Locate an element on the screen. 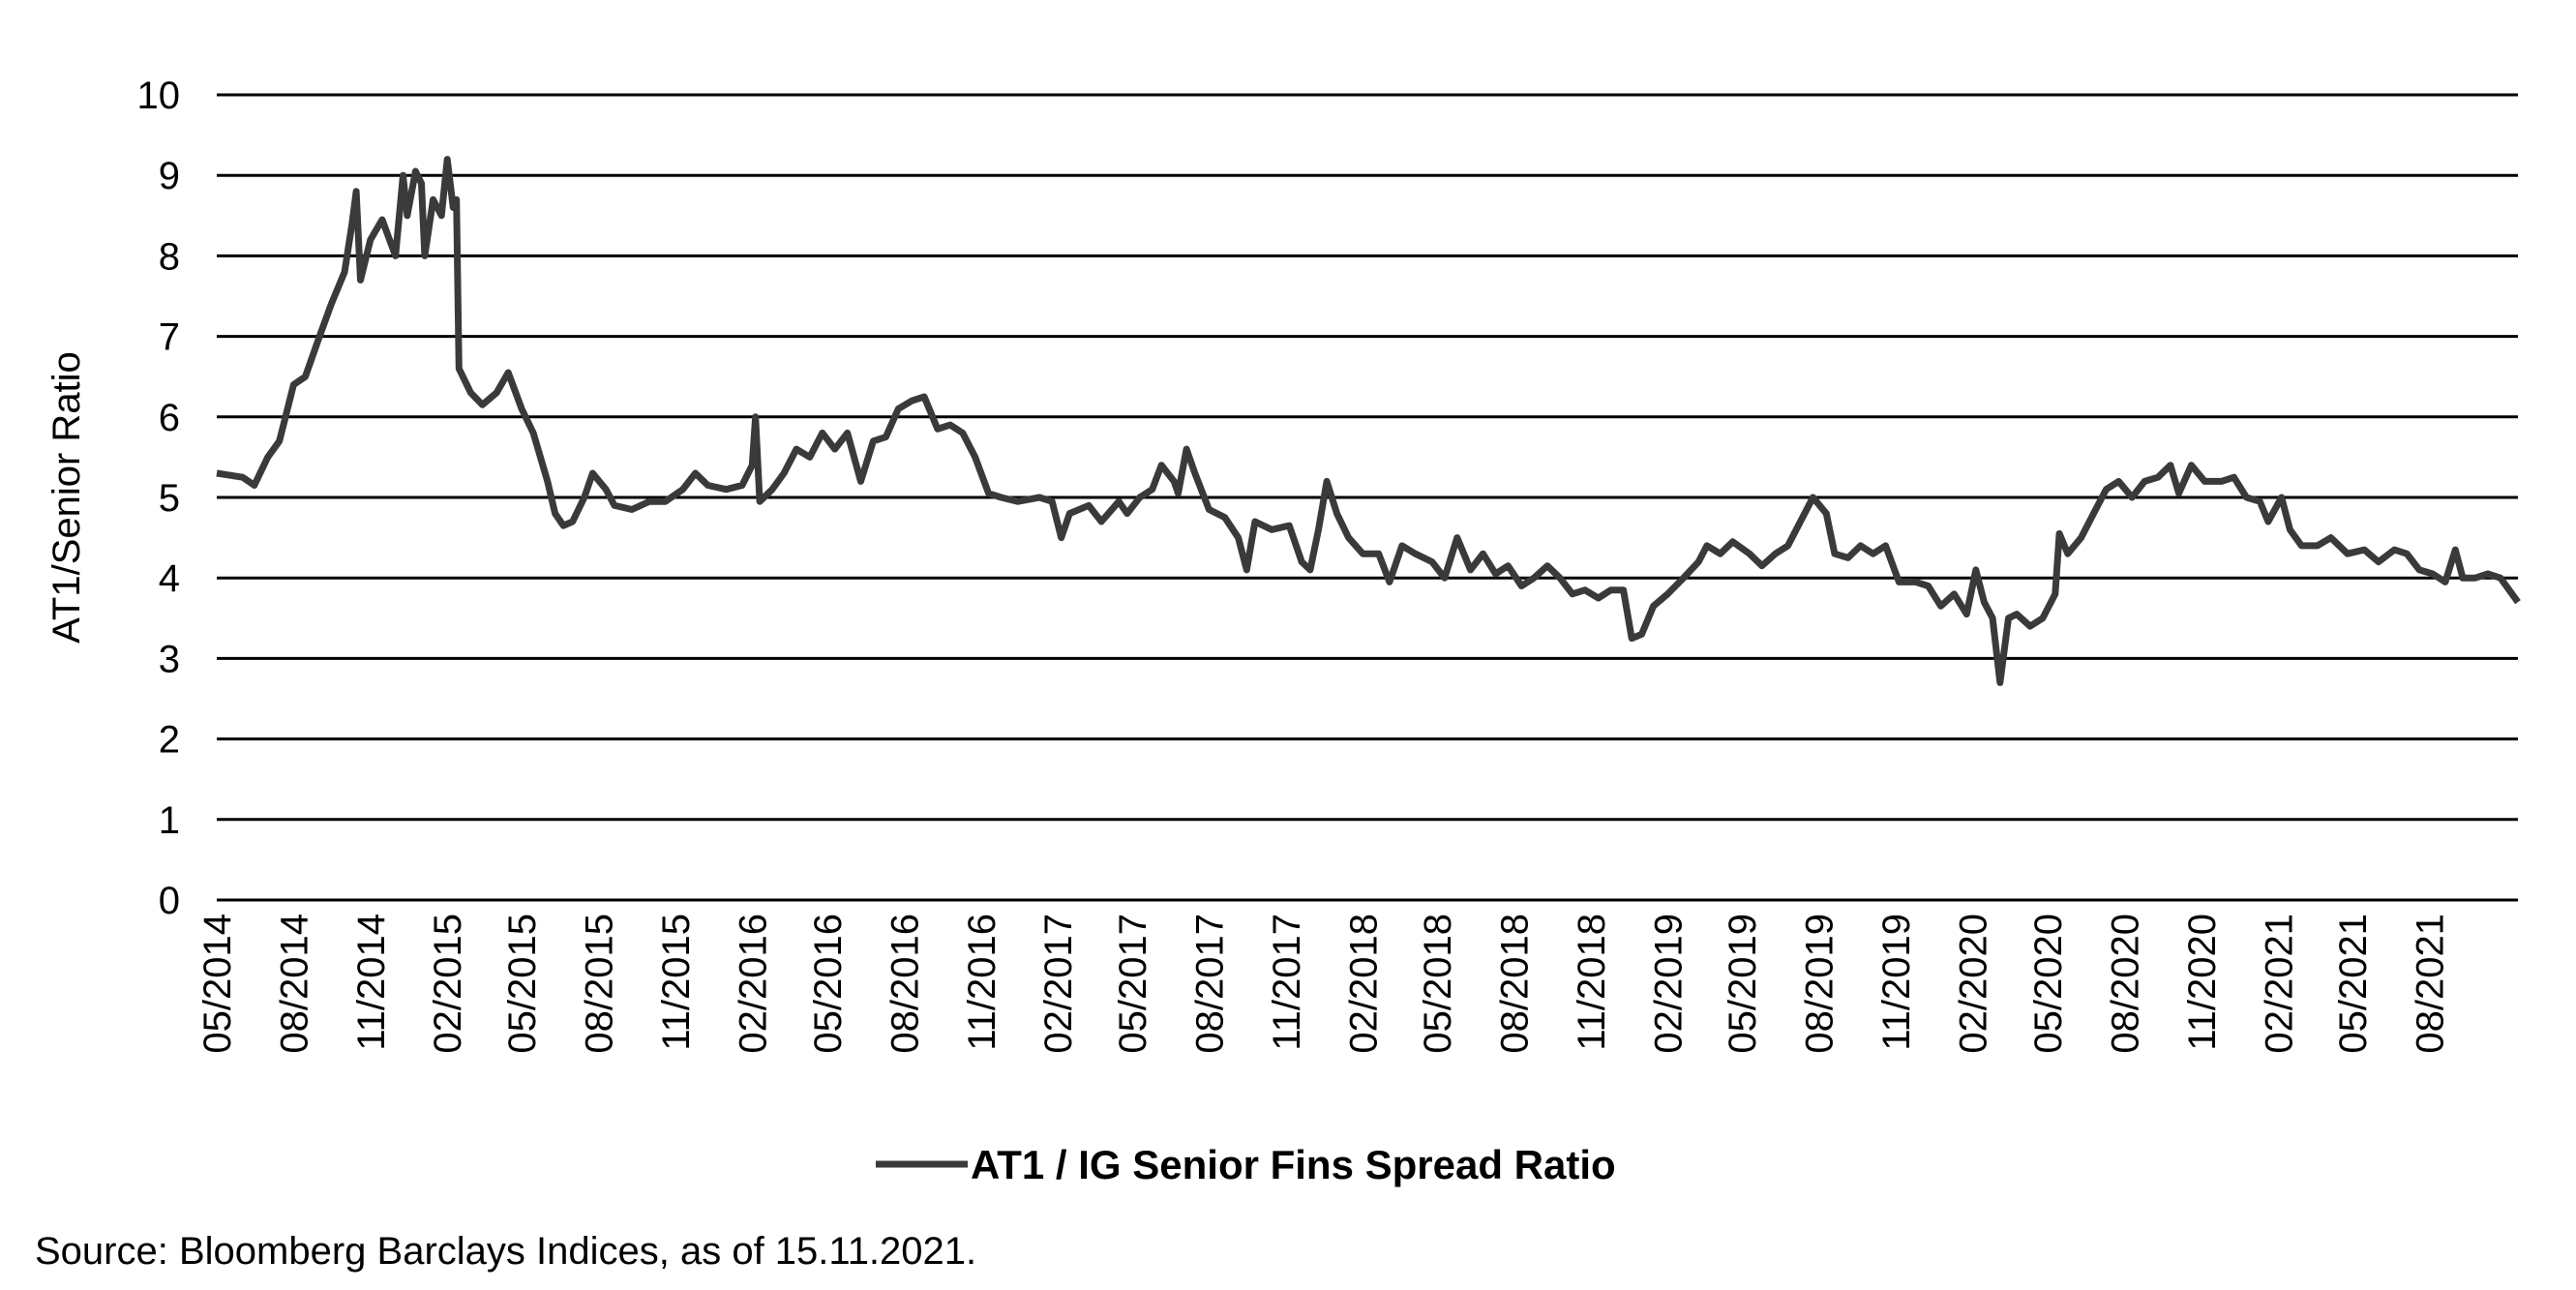 Image resolution: width=2576 pixels, height=1290 pixels. x-tick-label: 08/2018 is located at coordinates (1514, 984).